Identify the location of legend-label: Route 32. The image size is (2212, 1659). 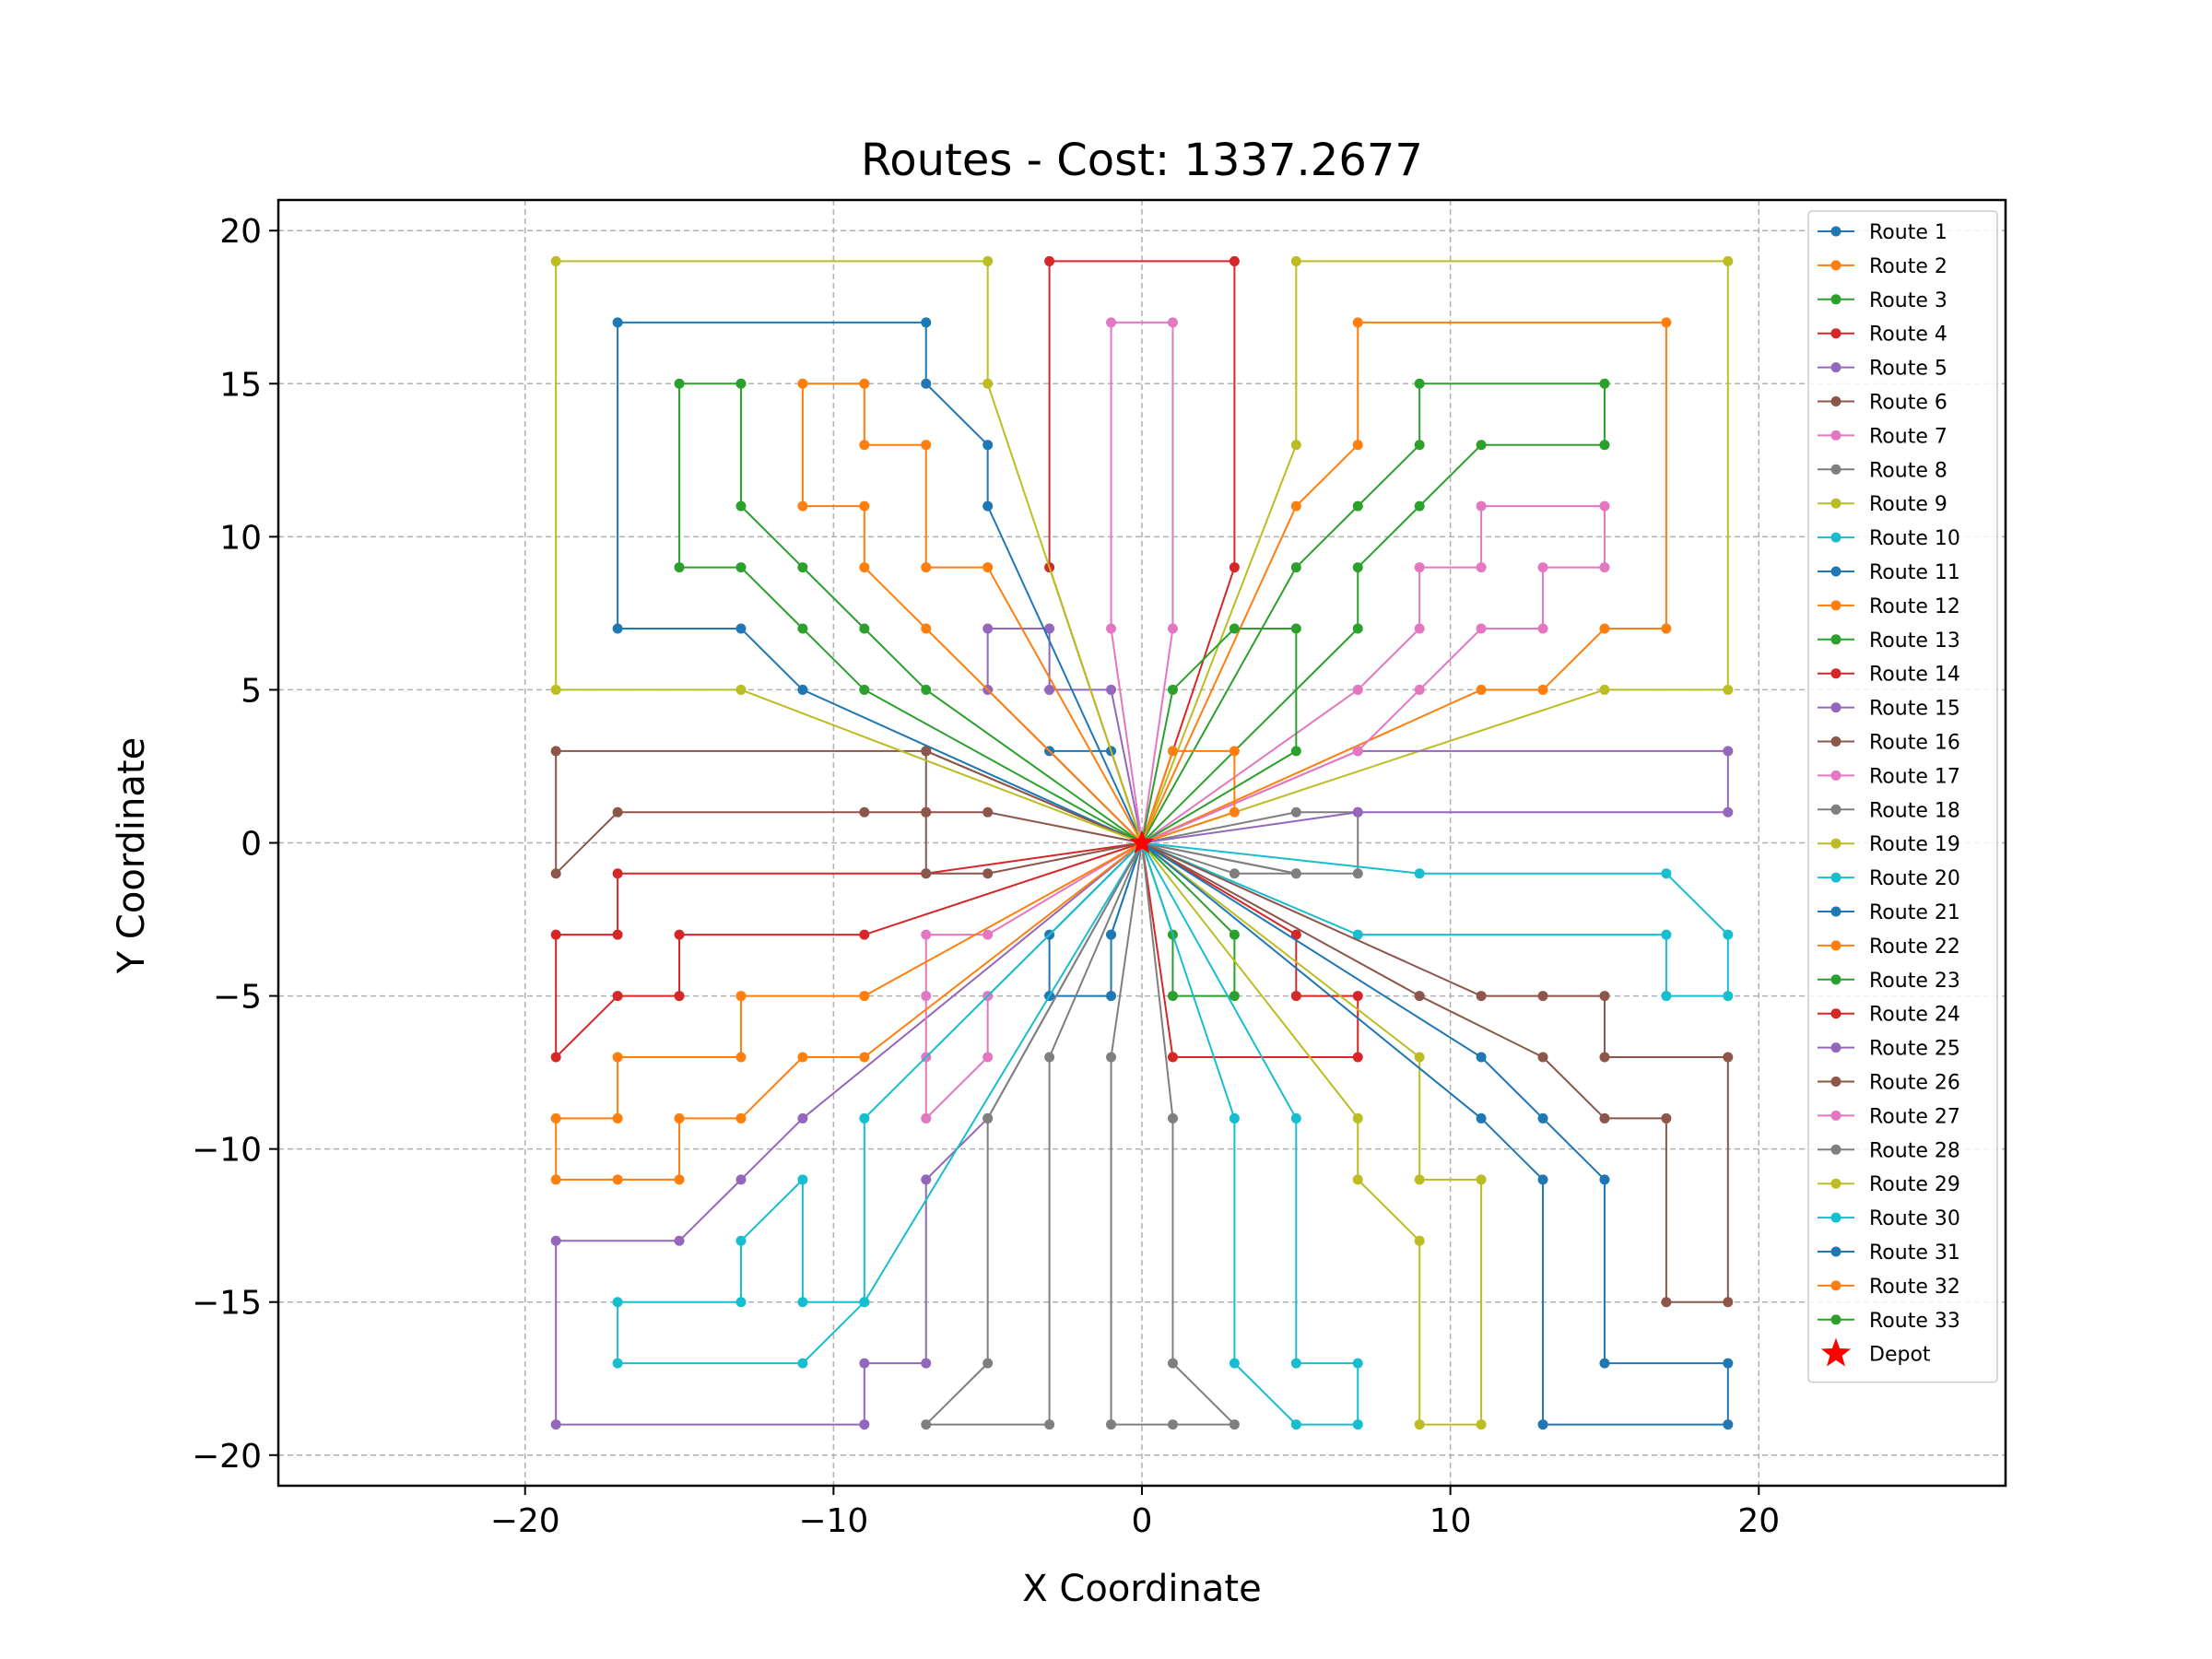
(1914, 1287).